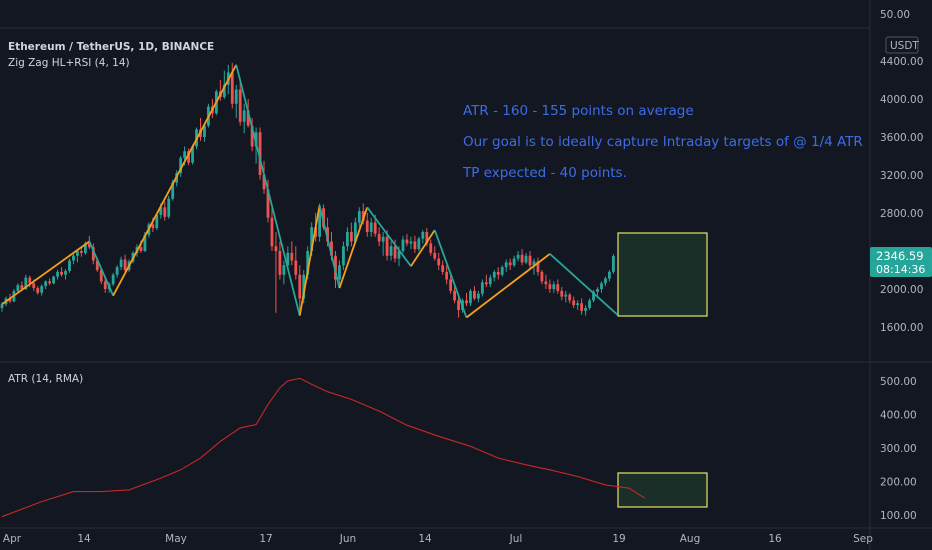 This screenshot has width=932, height=550. Describe the element at coordinates (863, 539) in the screenshot. I see `time-tick-label: Sep` at that location.